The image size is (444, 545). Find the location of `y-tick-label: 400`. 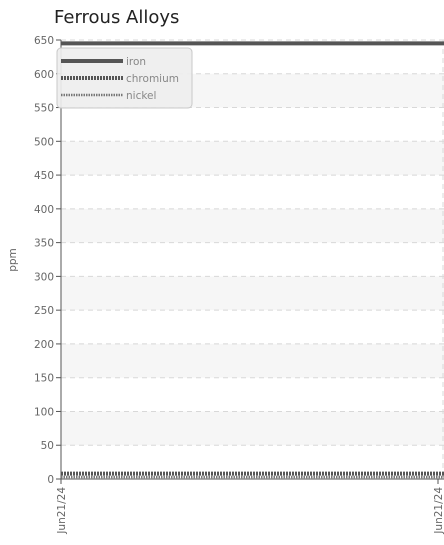

y-tick-label: 400 is located at coordinates (44, 210).